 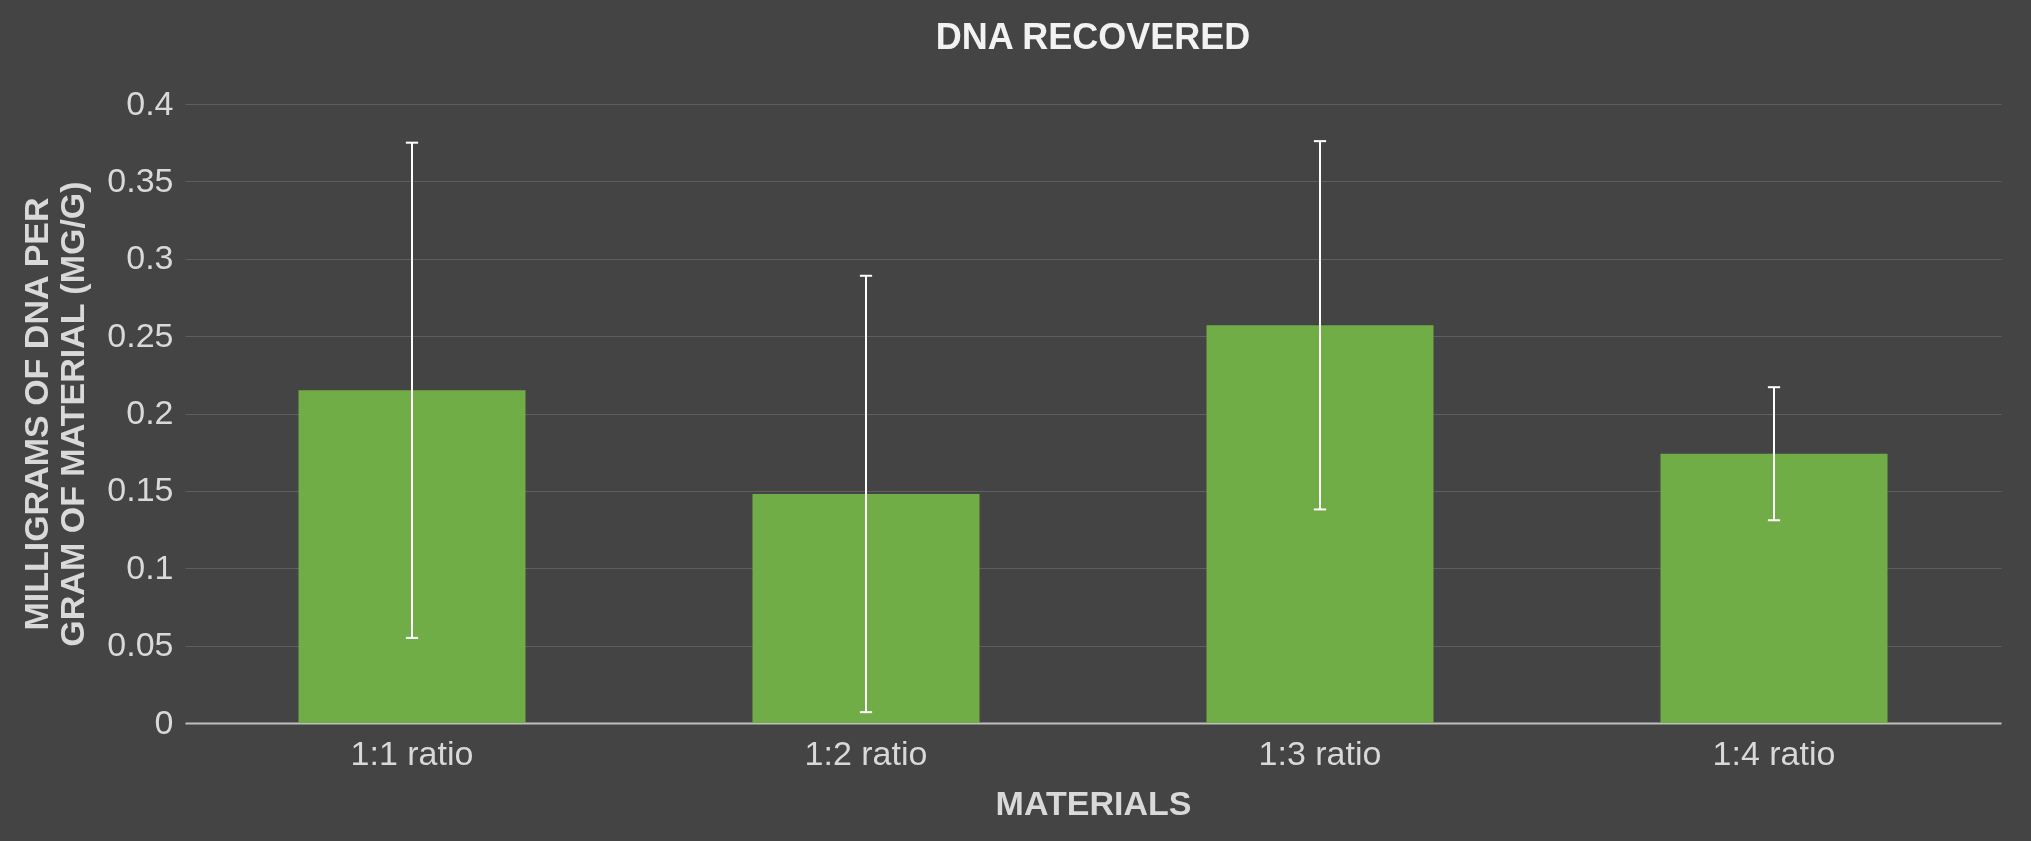 I want to click on chart-title: DNA RECOVERED, so click(x=1093, y=36).